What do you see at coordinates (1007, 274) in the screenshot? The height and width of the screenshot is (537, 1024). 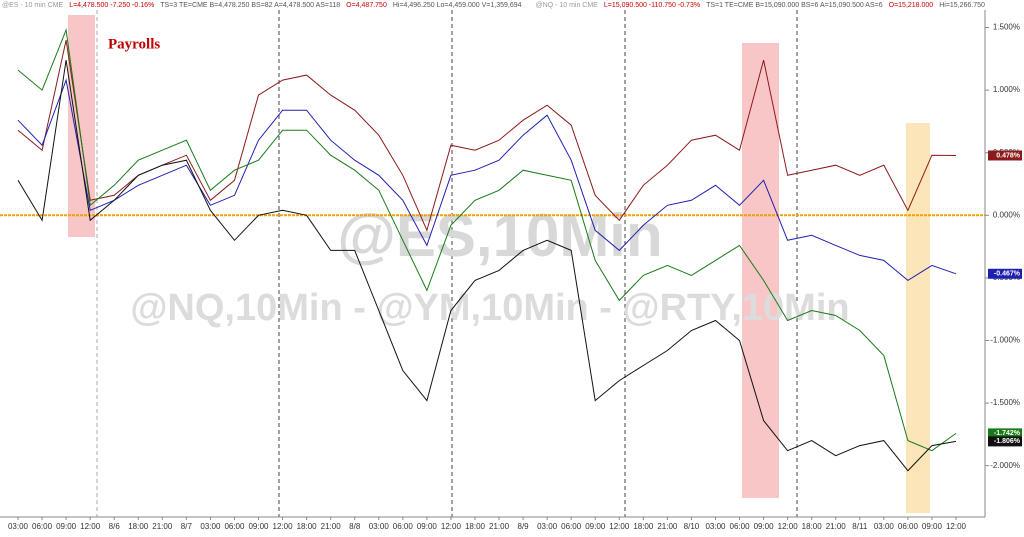 I see `end-label: -0.467%` at bounding box center [1007, 274].